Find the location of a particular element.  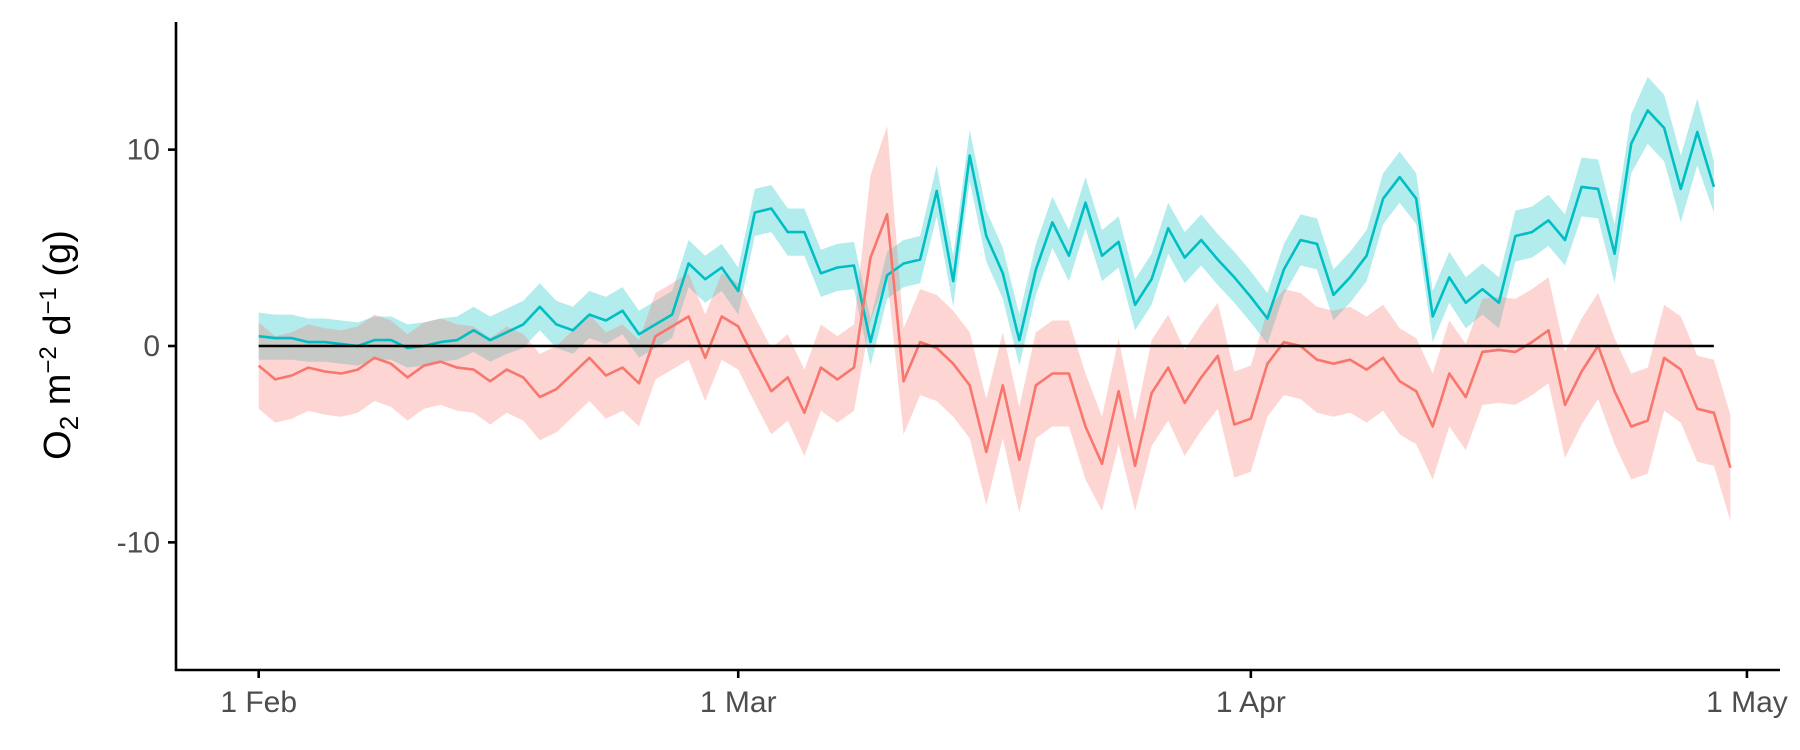

x-tick-label: 1 Feb is located at coordinates (258, 702).